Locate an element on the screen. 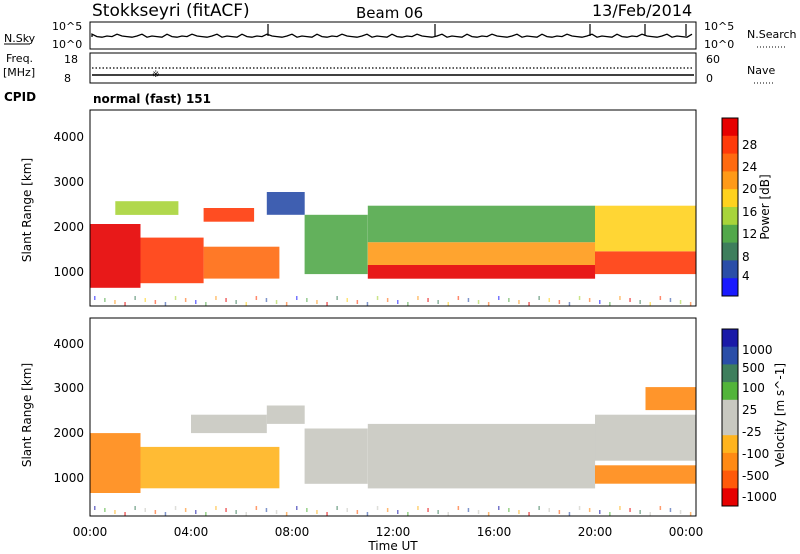 This screenshot has width=800, height=554. xtick-2400: 00:00 is located at coordinates (686, 532).